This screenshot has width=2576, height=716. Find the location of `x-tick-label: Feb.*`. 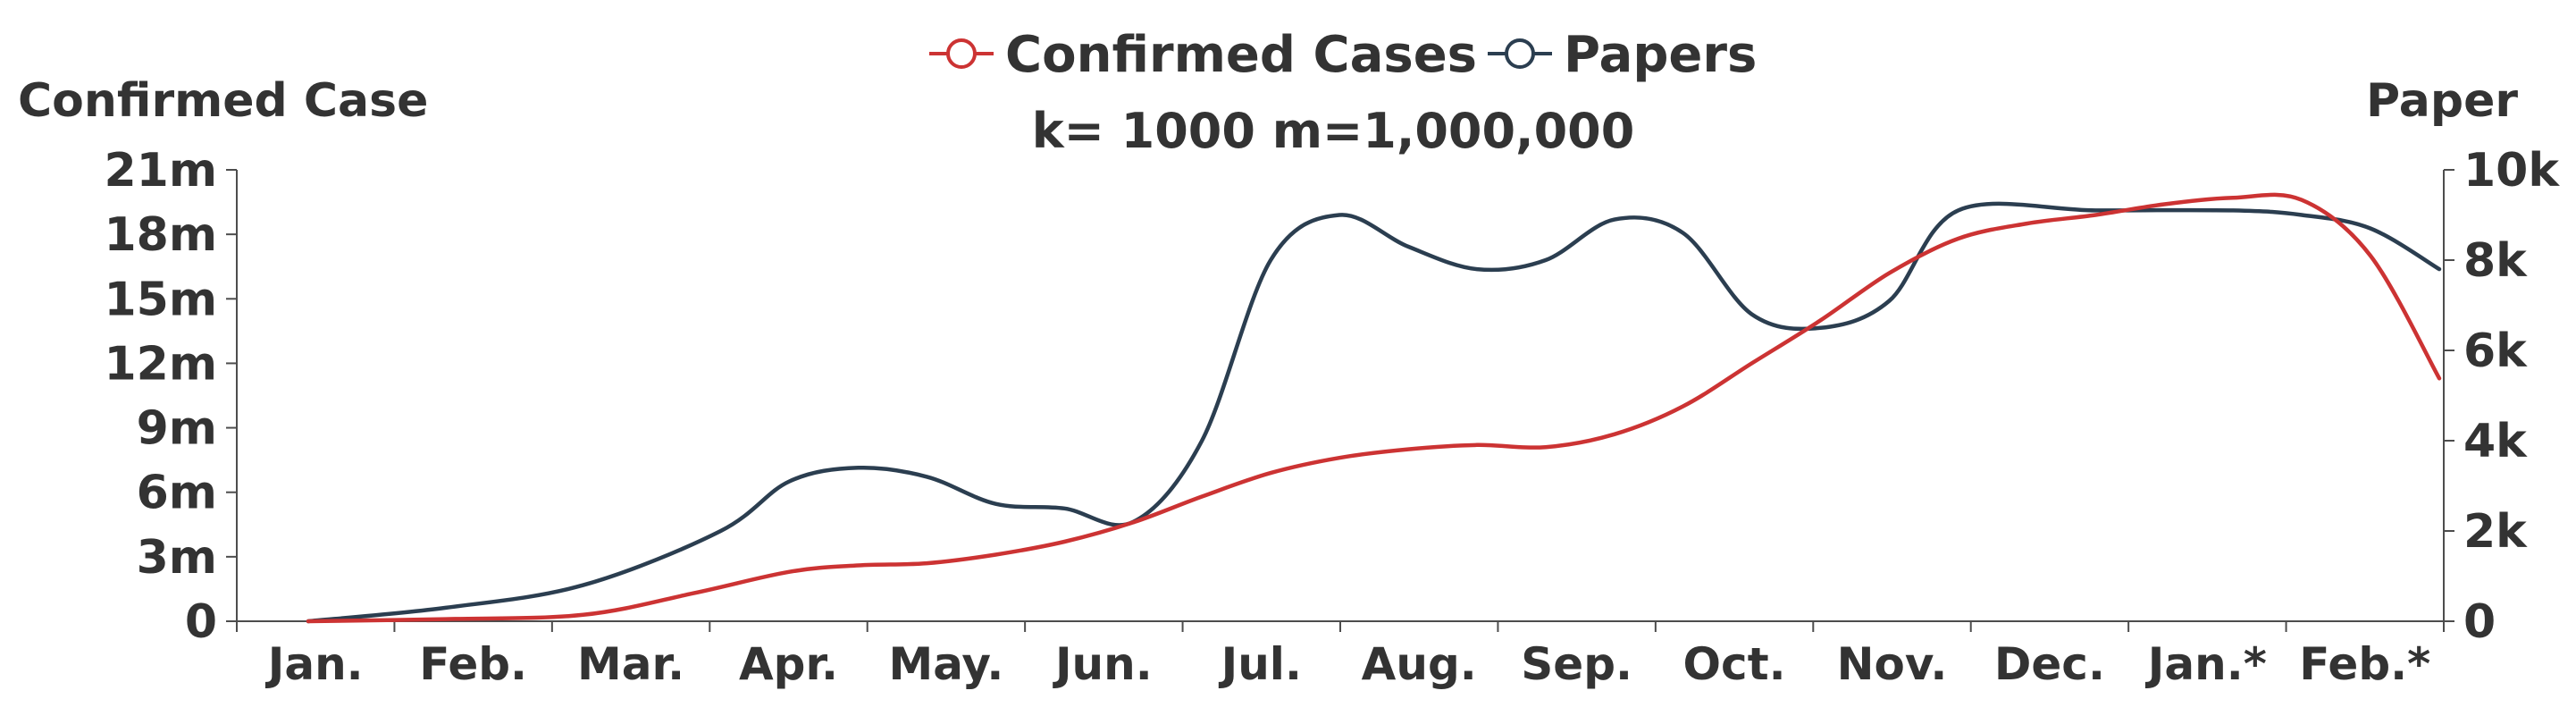

x-tick-label: Feb.* is located at coordinates (2364, 664).